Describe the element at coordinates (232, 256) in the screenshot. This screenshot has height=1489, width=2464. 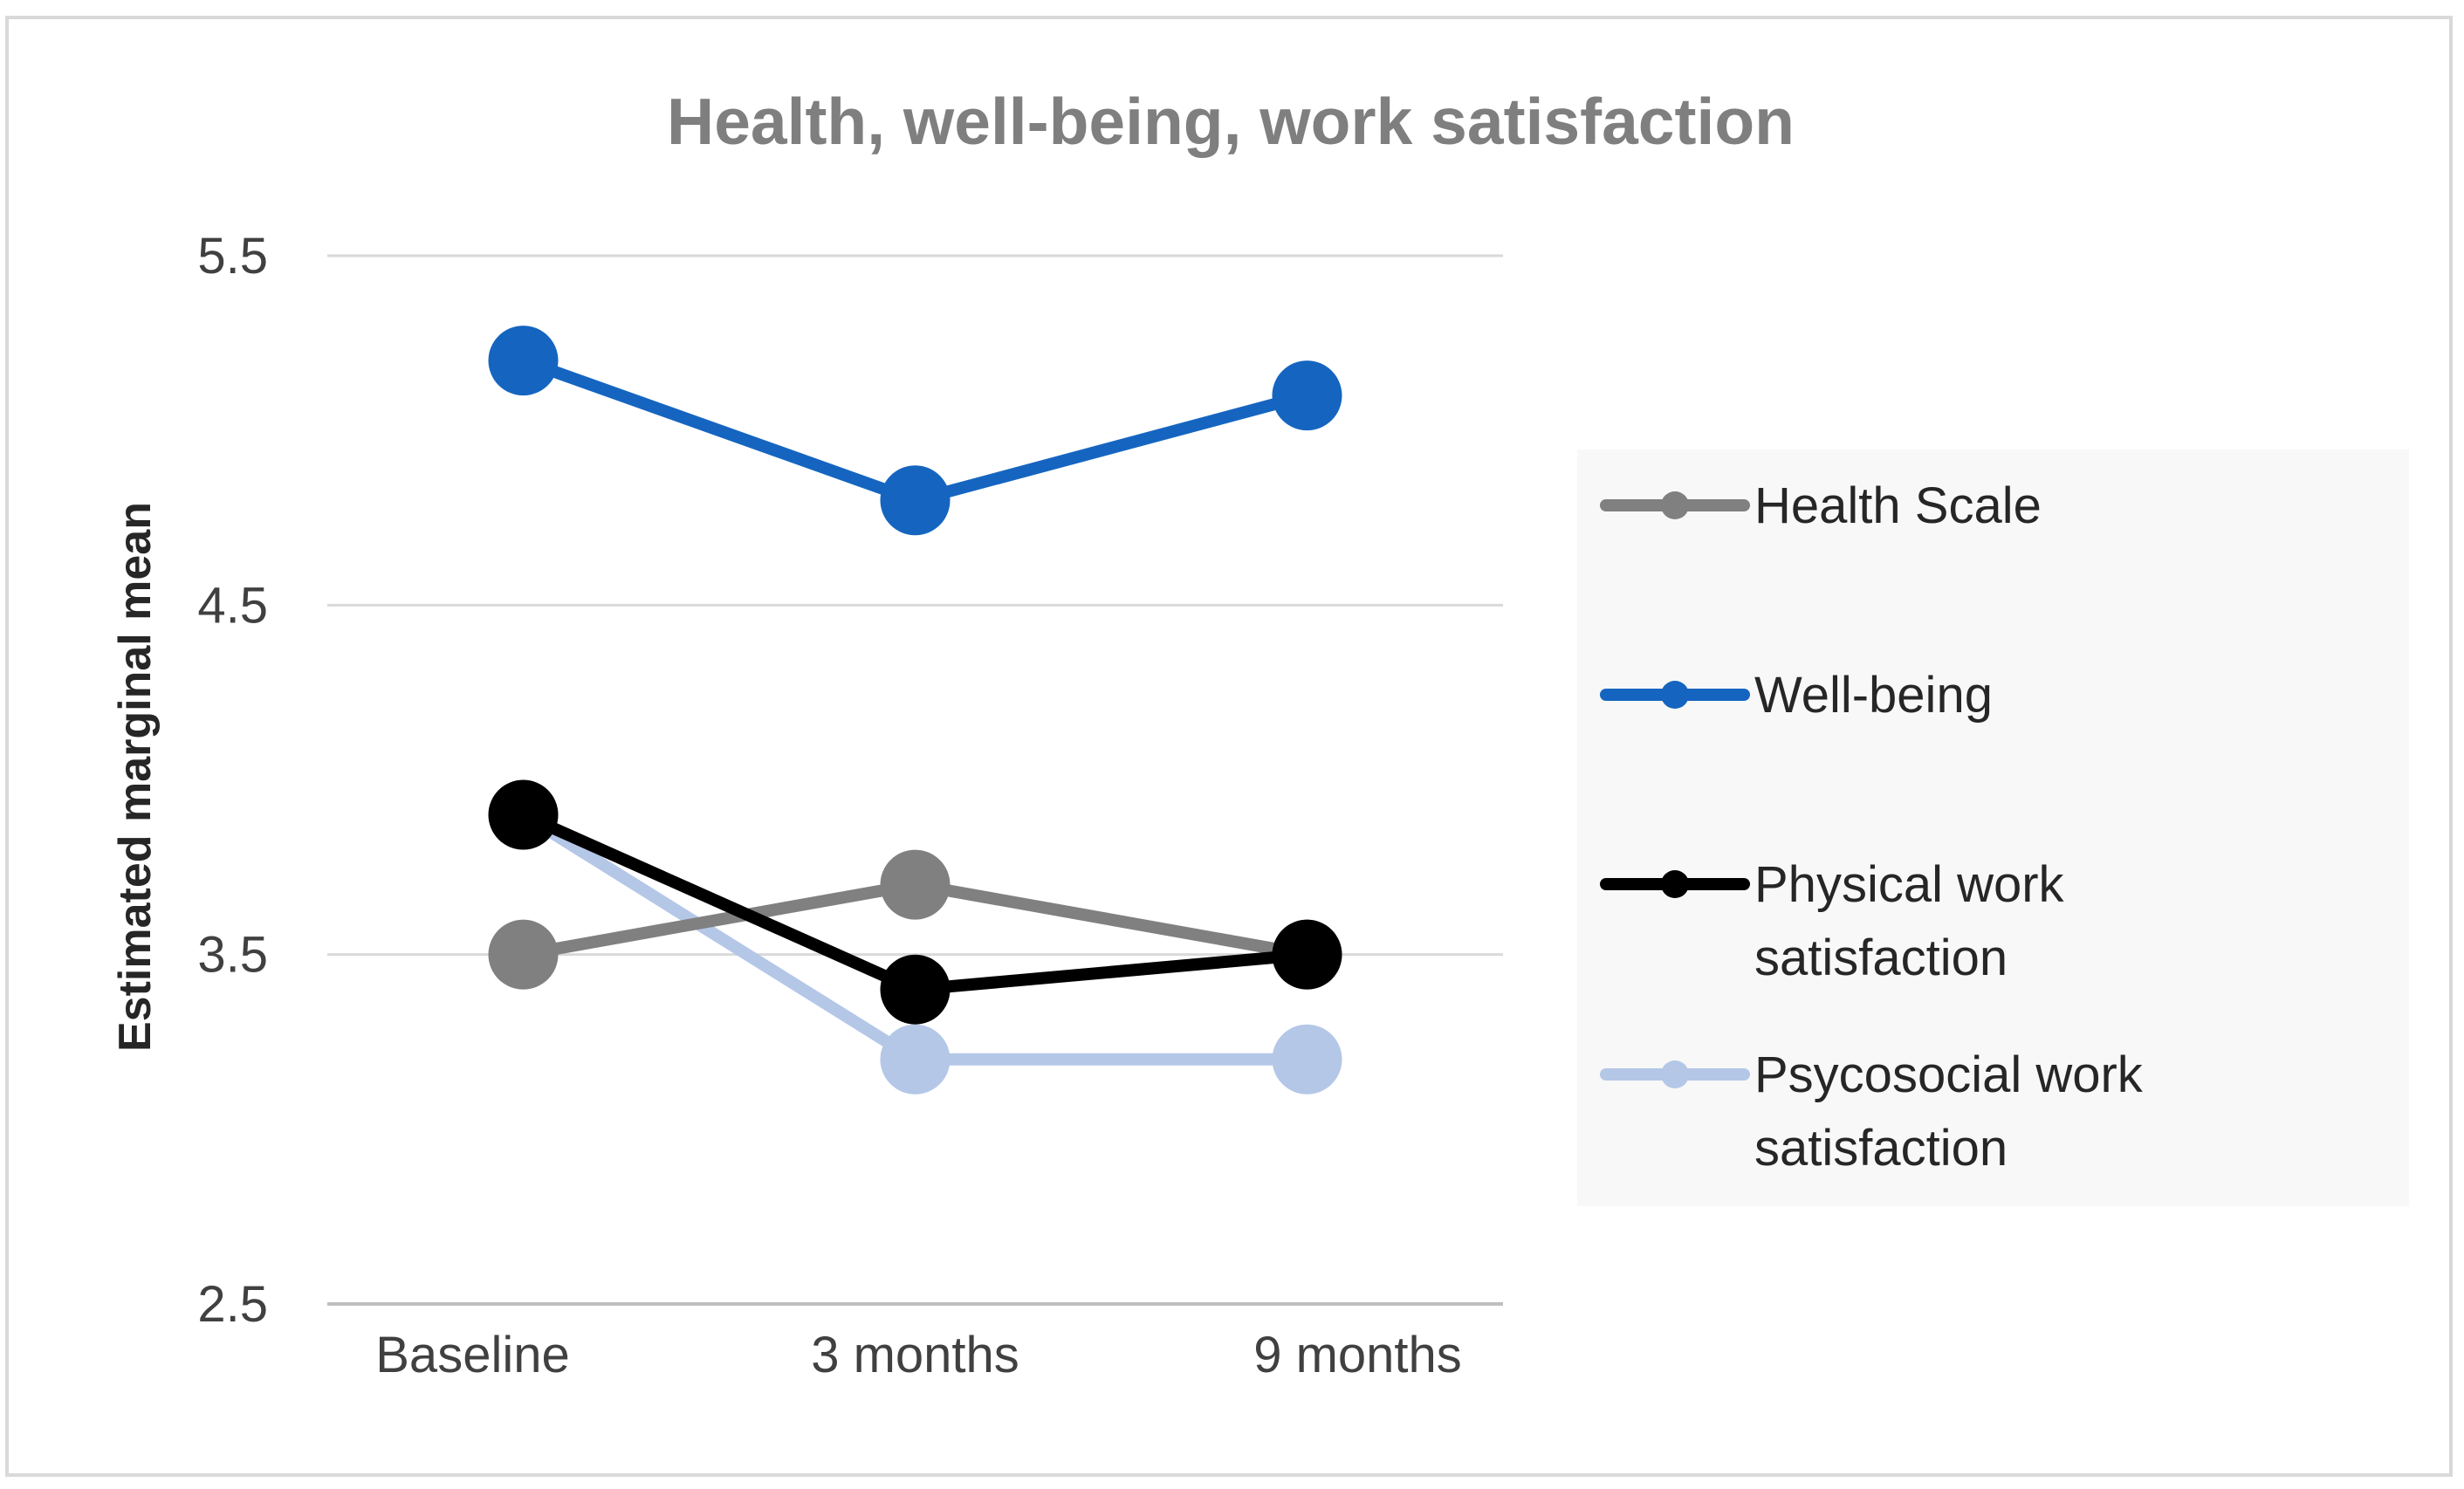
I see `y-tick-label: 5.5` at that location.